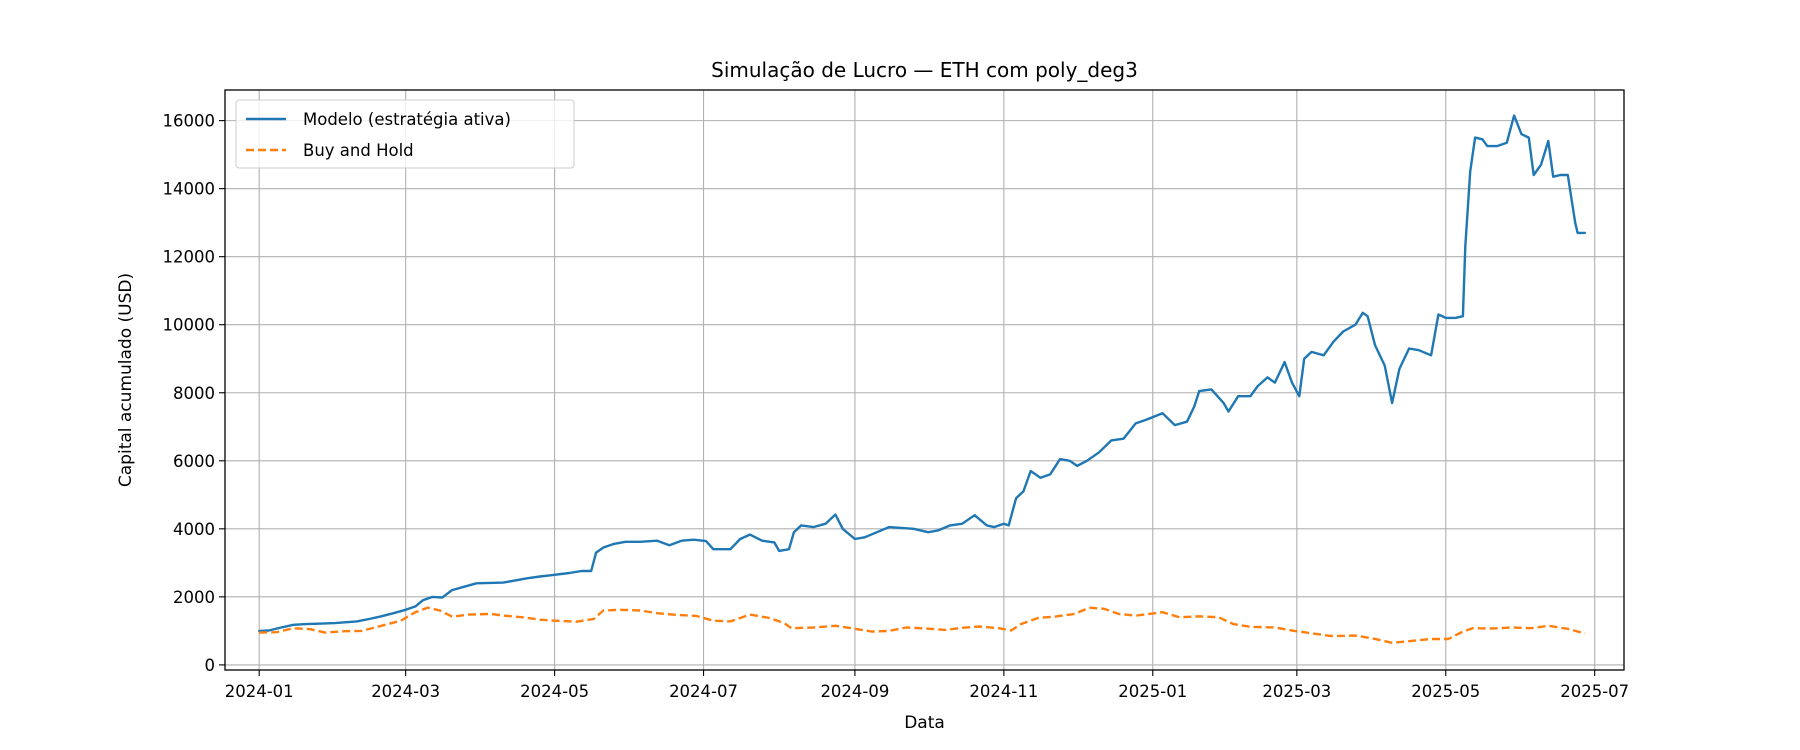 The width and height of the screenshot is (1800, 750). What do you see at coordinates (922, 625) in the screenshot?
I see `series-line-buy-and-hold` at bounding box center [922, 625].